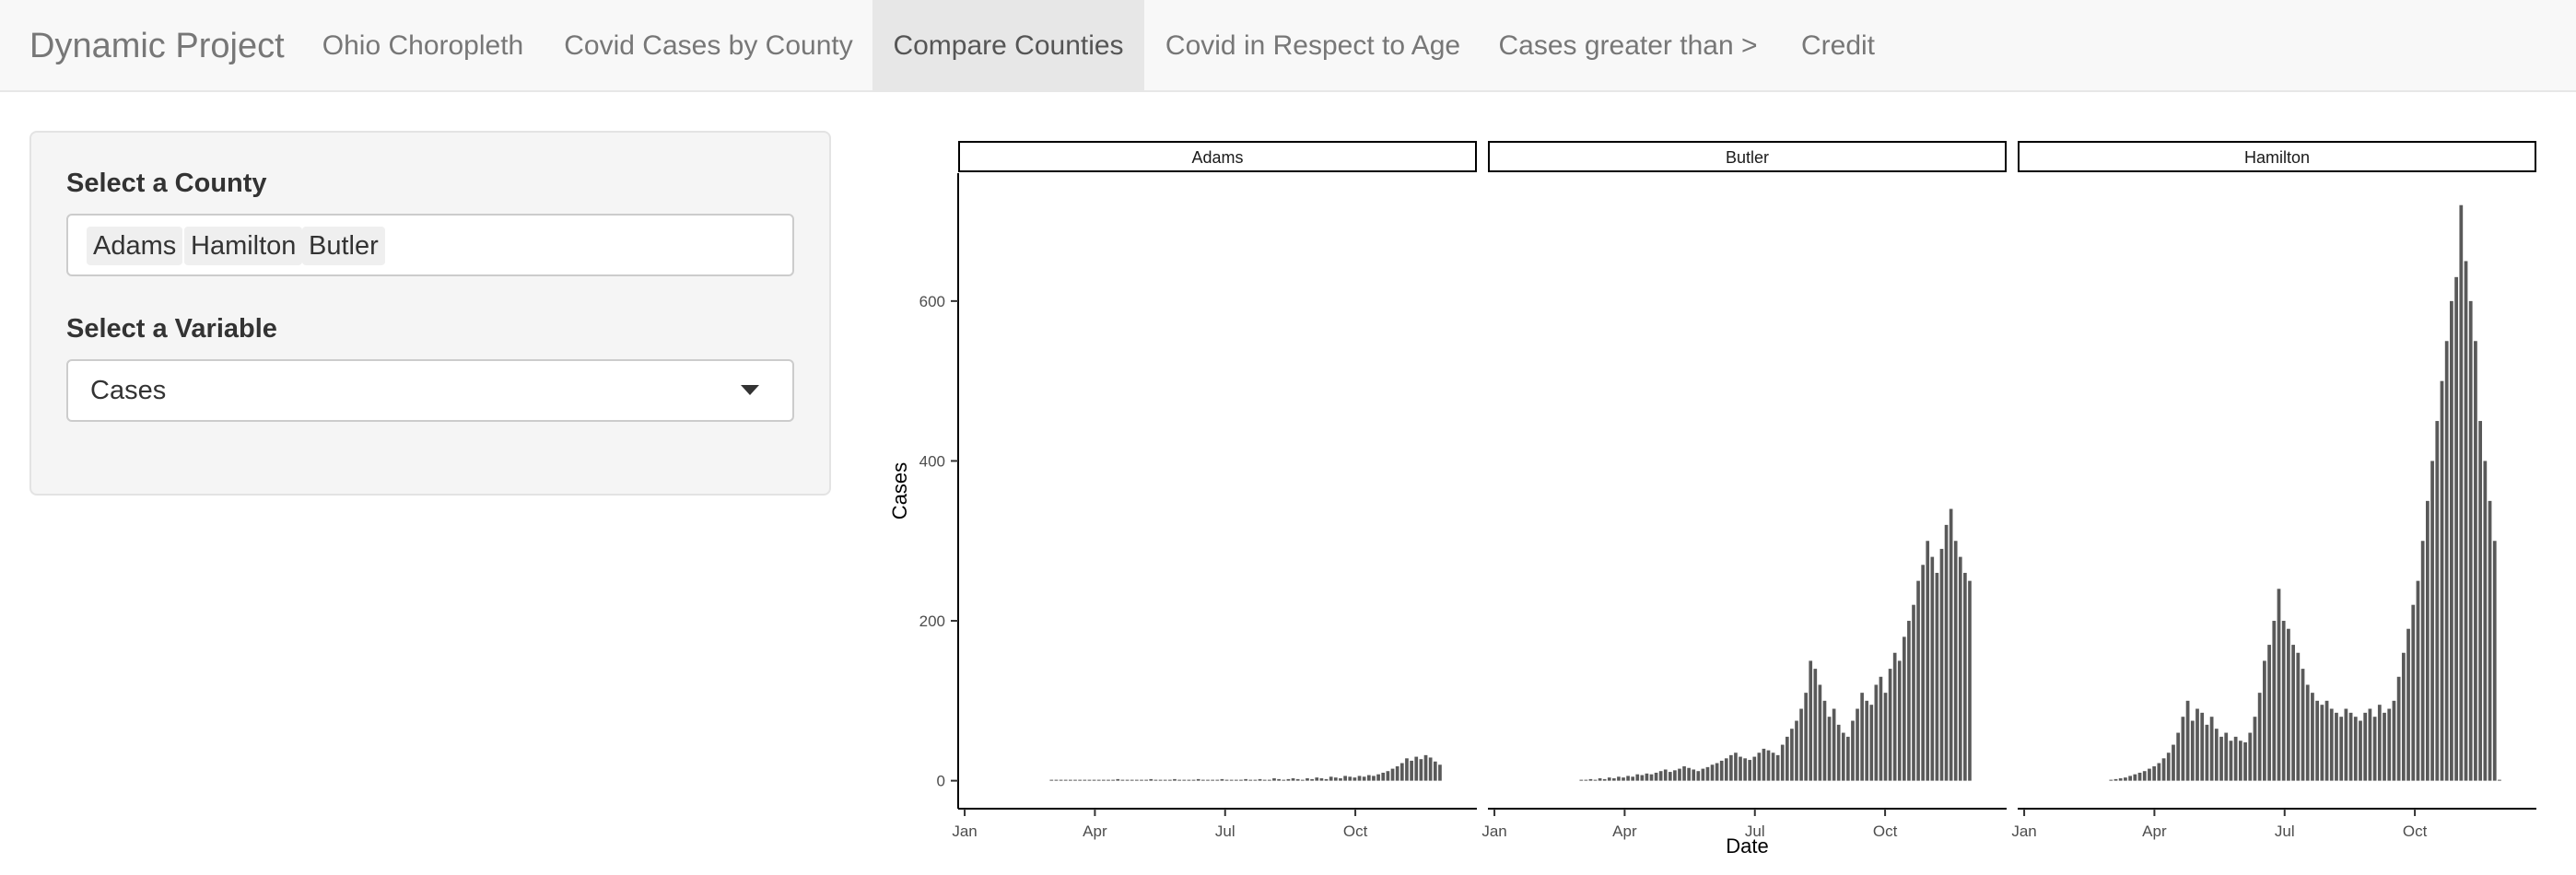  What do you see at coordinates (430, 390) in the screenshot?
I see `variable-select: Cases` at bounding box center [430, 390].